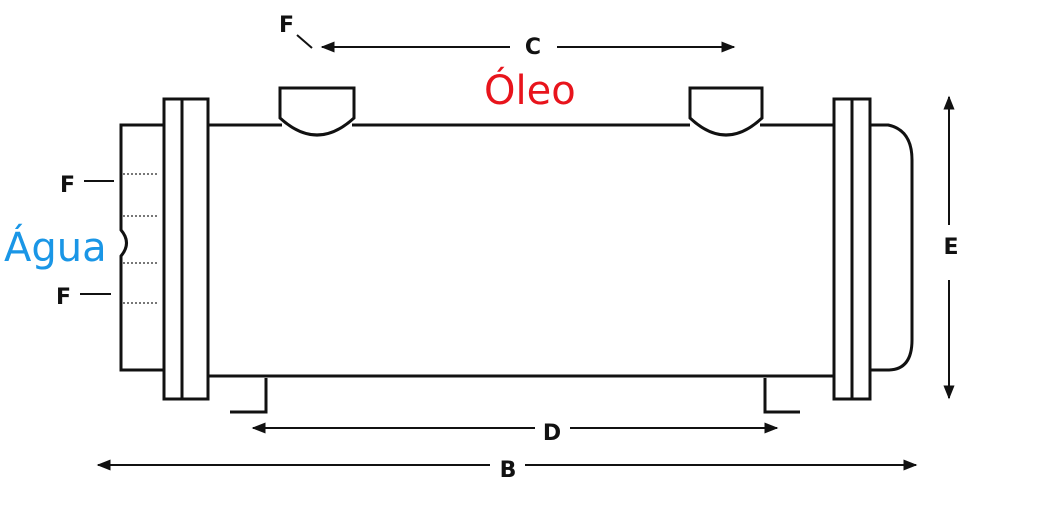 The image size is (1052, 521). I want to click on f-left-lower-callout: F, so click(83, 297).